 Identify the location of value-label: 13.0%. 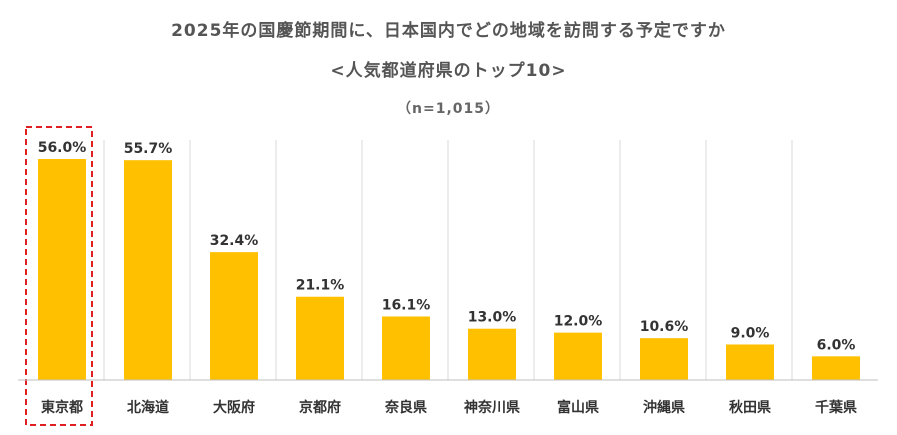
(492, 318).